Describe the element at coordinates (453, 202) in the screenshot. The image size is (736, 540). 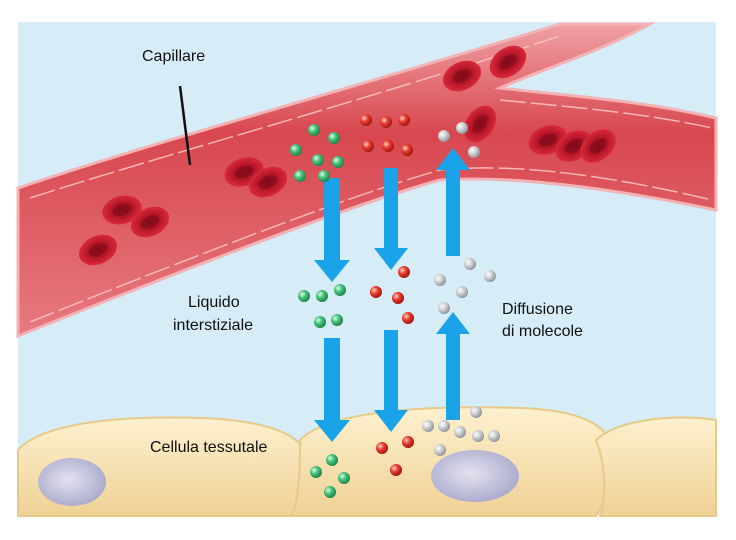
I see `arrow-up-gray-upper` at that location.